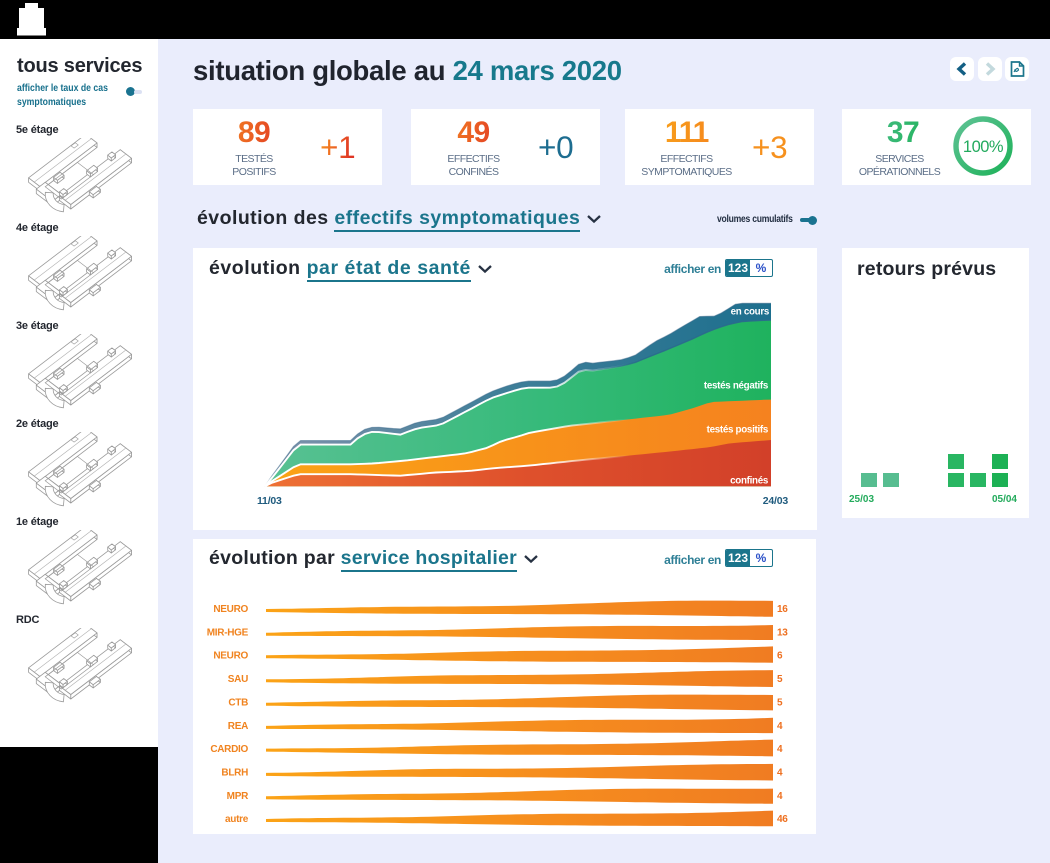  I want to click on svg-text: en cours, so click(750, 312).